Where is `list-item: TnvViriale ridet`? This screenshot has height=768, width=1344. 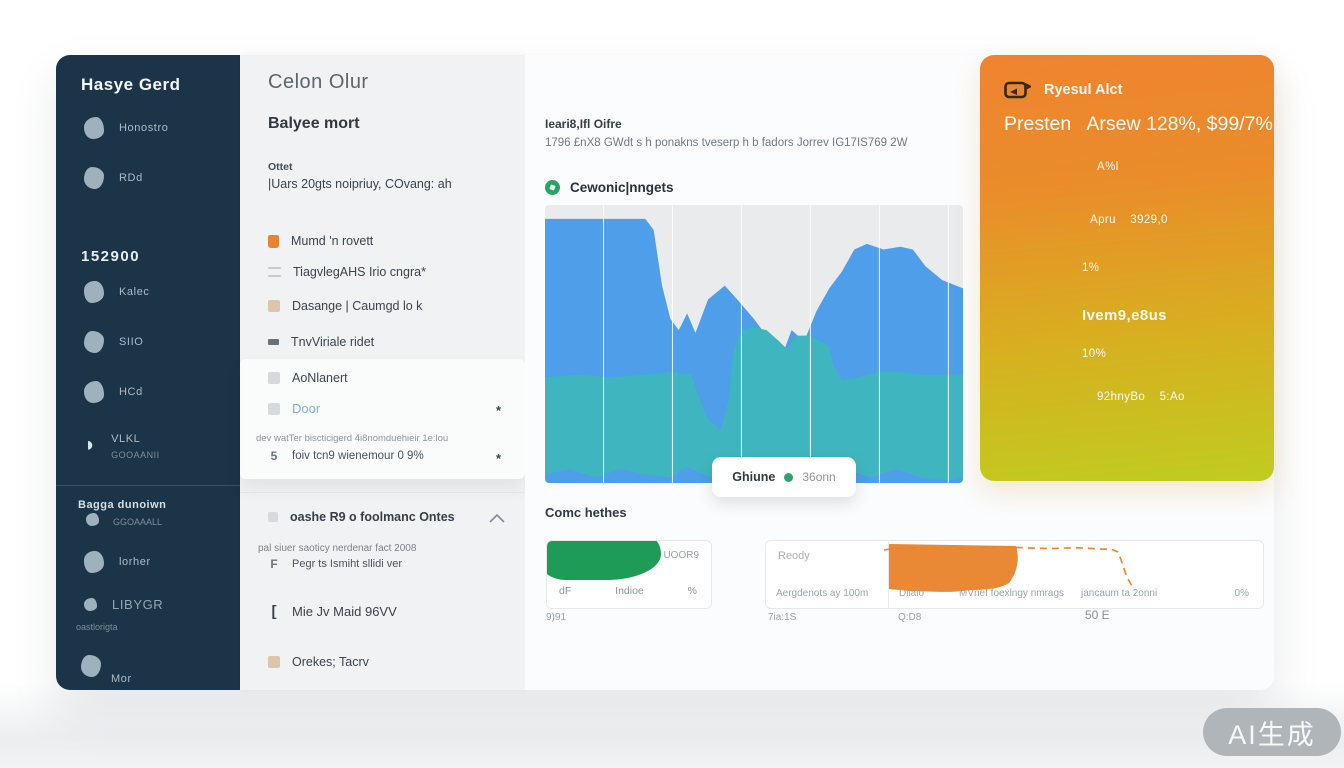 list-item: TnvViriale ridet is located at coordinates (321, 342).